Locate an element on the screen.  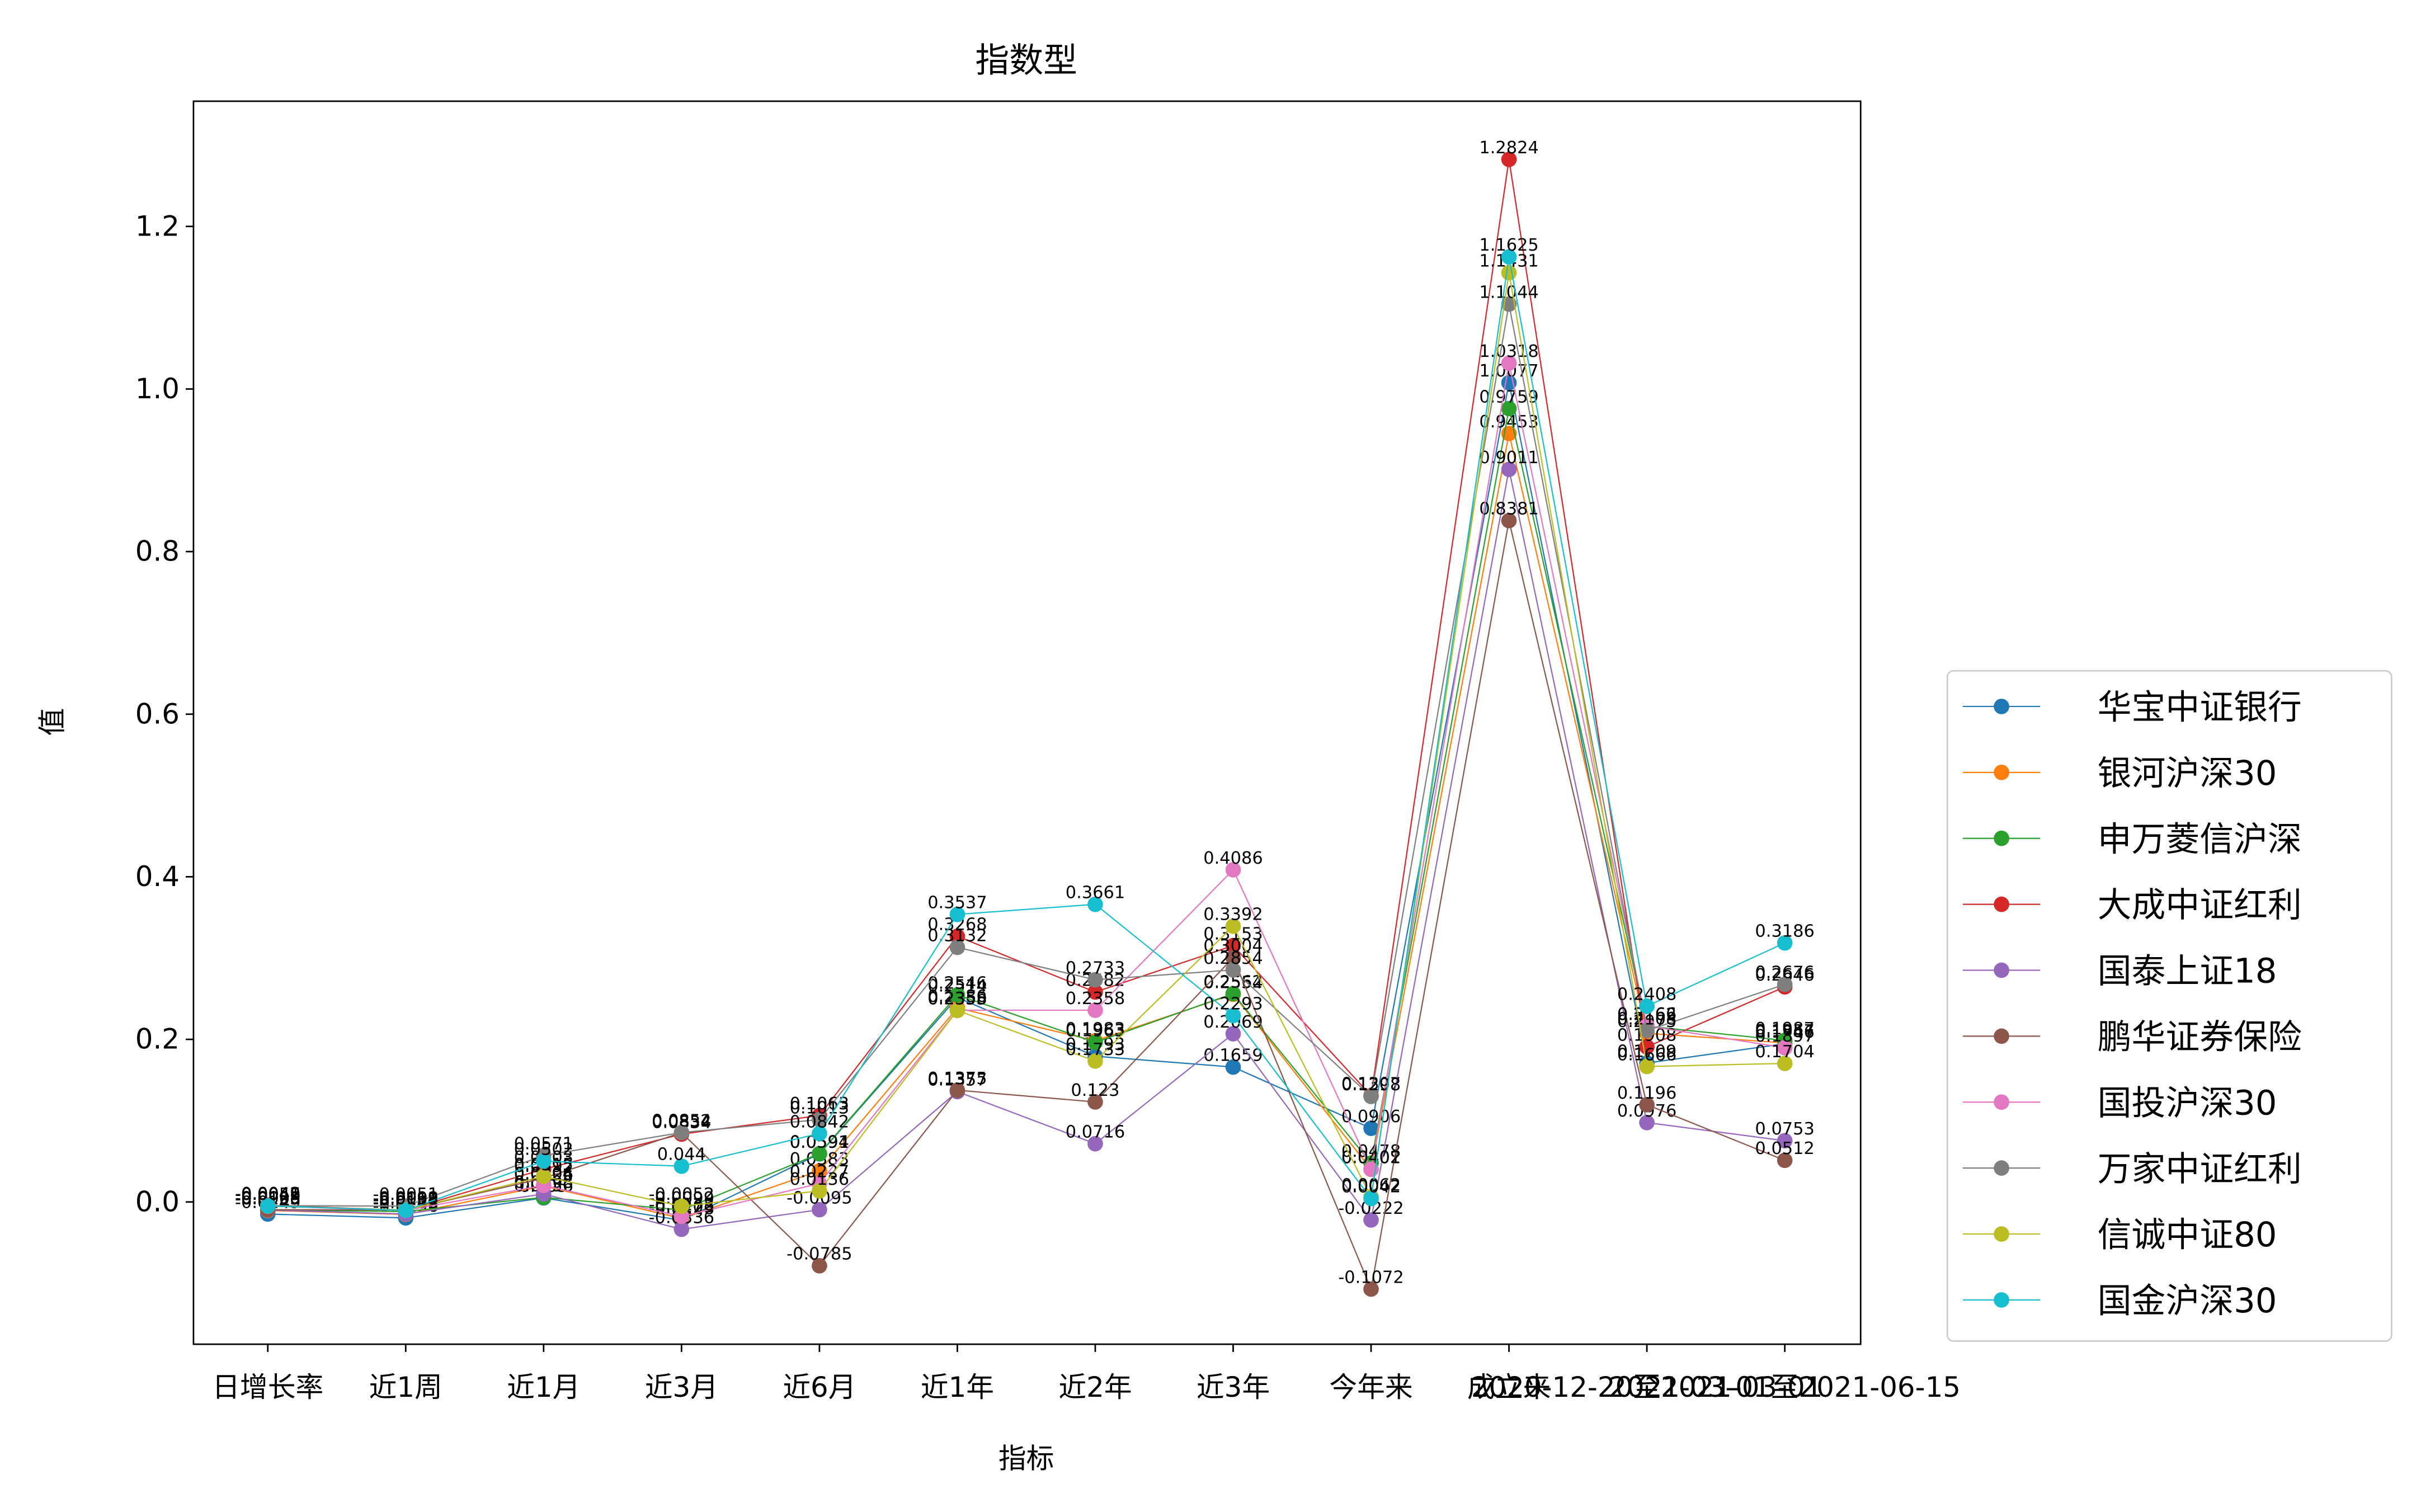
data-label: 0.0842 is located at coordinates (819, 1122).